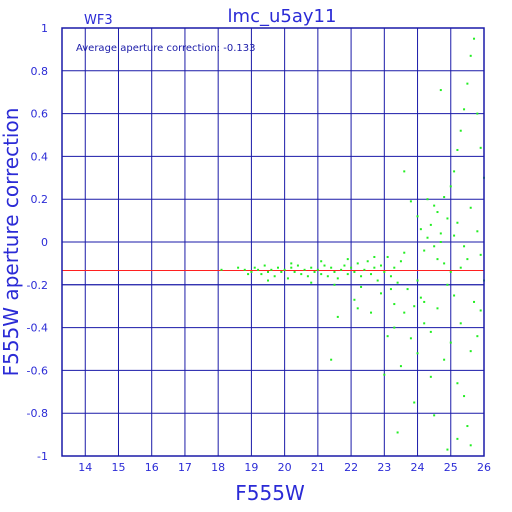  I want to click on x-tick-label: 19, so click(251, 467).